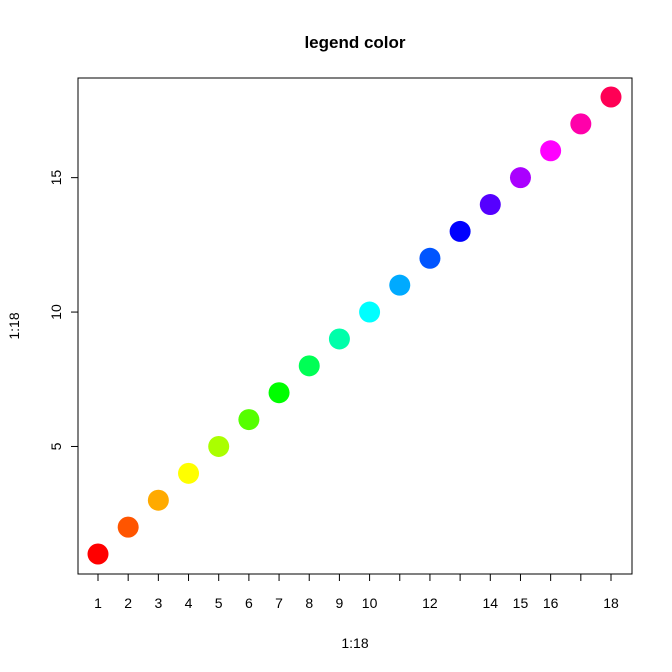 This screenshot has height=672, width=672. What do you see at coordinates (56, 178) in the screenshot?
I see `y-tick-label: 15` at bounding box center [56, 178].